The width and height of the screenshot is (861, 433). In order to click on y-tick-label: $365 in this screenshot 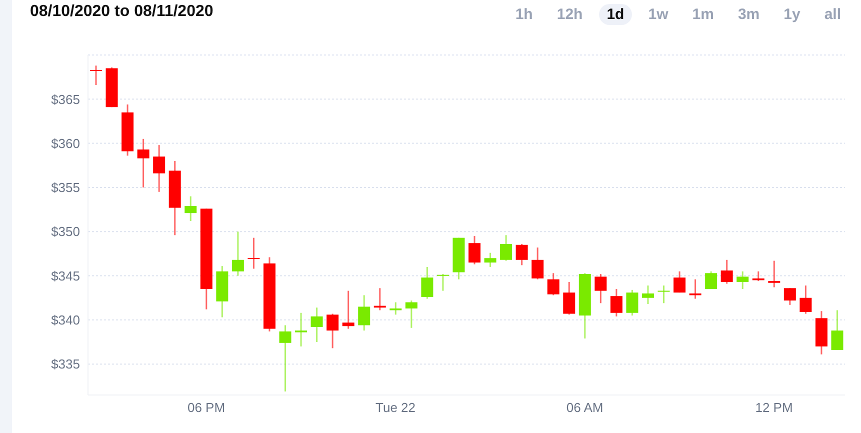, I will do `click(65, 99)`.